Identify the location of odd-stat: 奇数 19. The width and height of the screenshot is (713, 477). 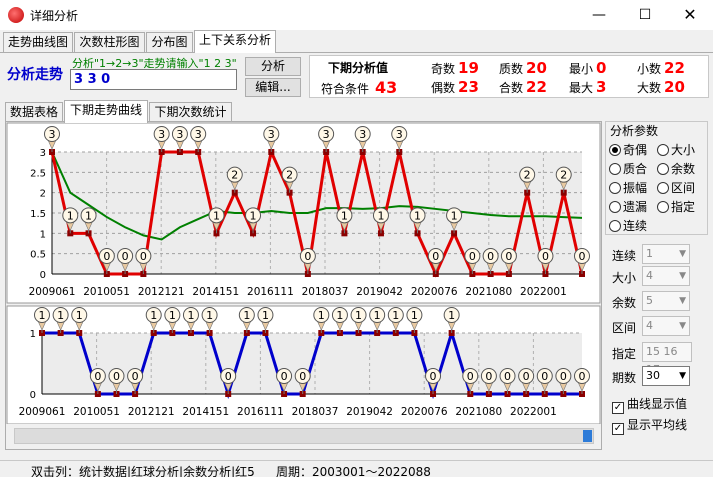
(455, 68).